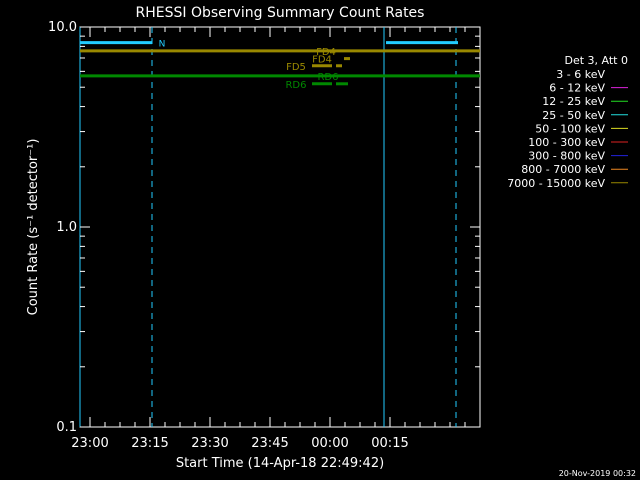  I want to click on legend-entry-label: 800 - 7000 keV, so click(563, 169).